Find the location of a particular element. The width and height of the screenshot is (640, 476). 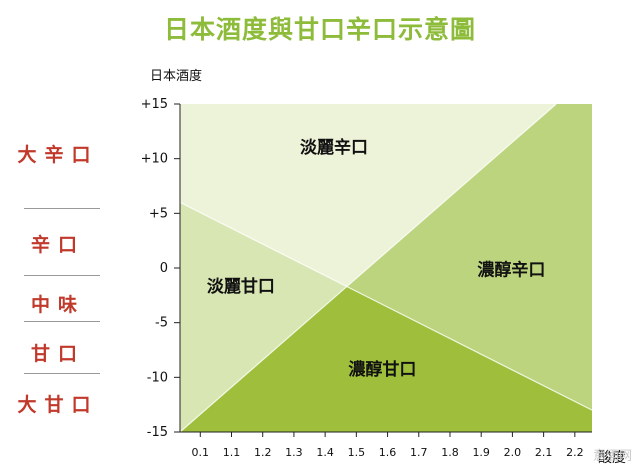

x-tick-label: 1.3 is located at coordinates (294, 452).